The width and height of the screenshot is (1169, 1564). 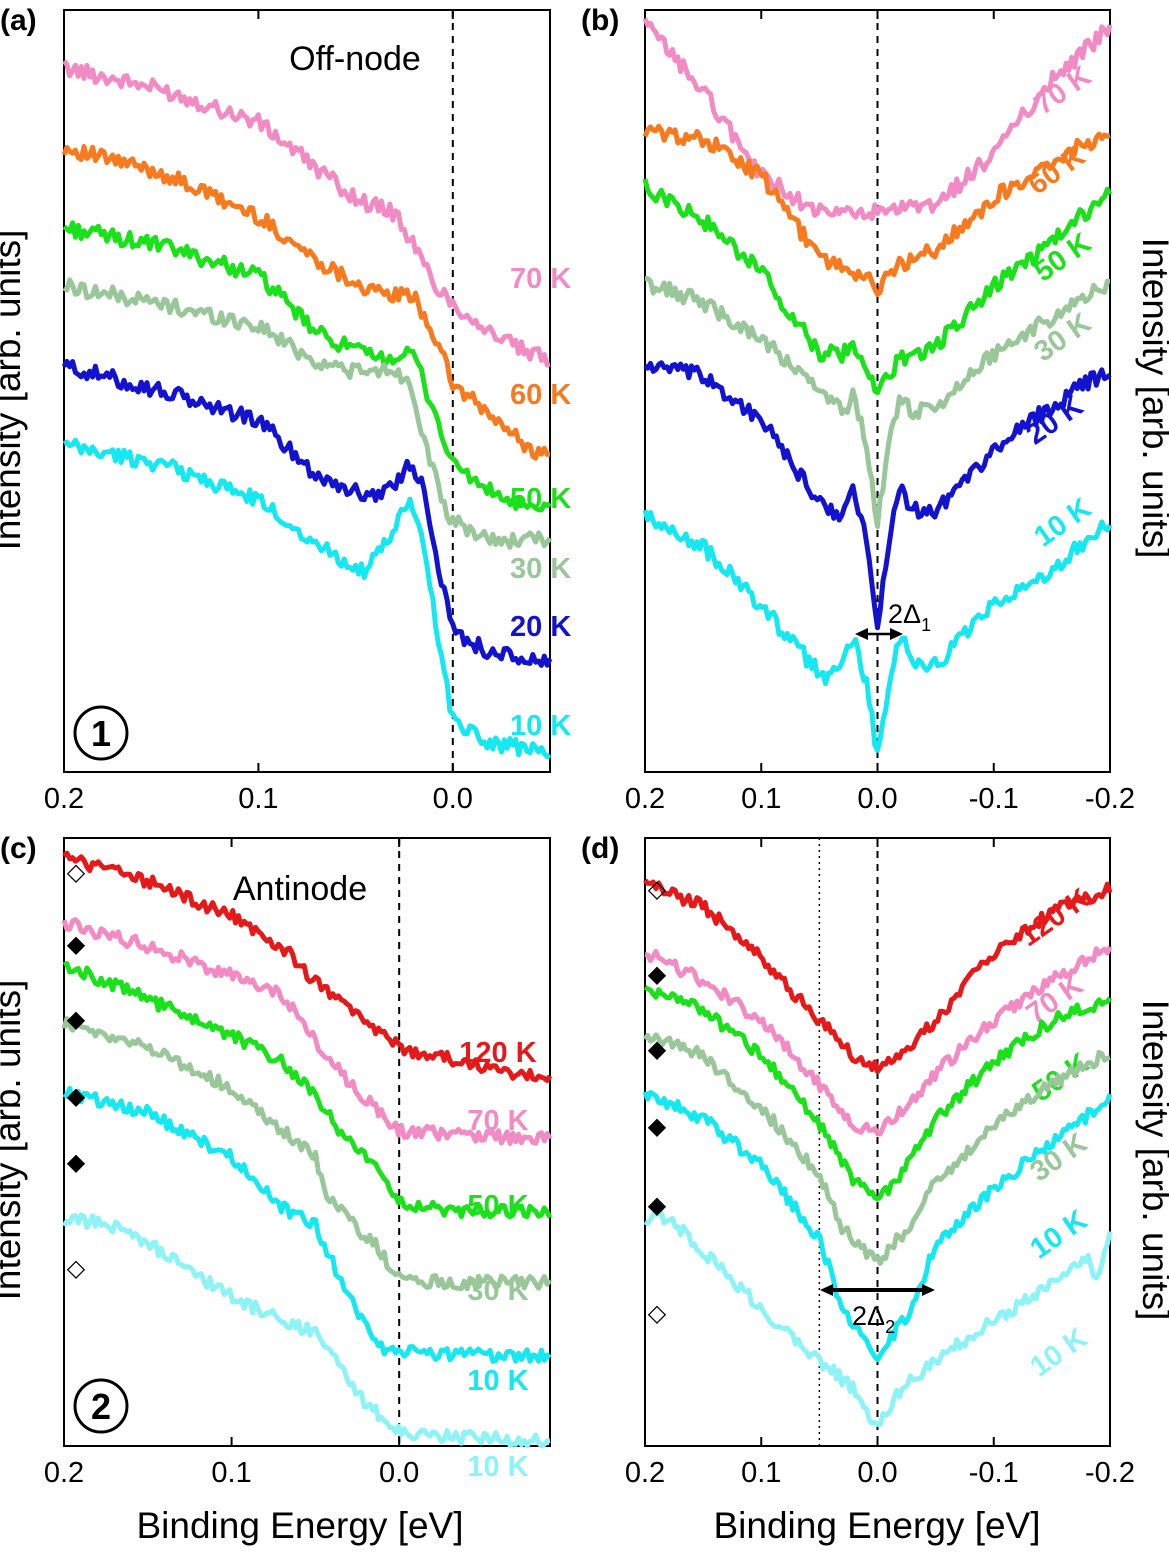 I want to click on panel-label: (b), so click(x=600, y=20).